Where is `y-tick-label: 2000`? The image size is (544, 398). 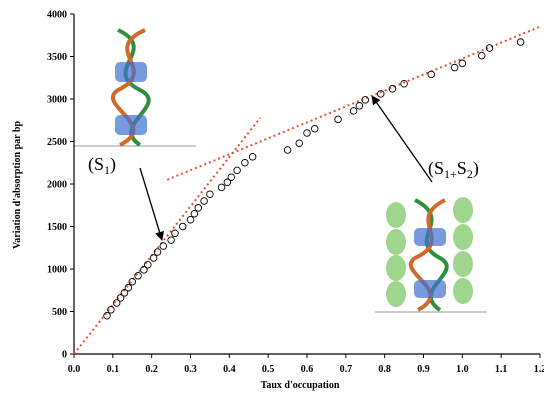 y-tick-label: 2000 is located at coordinates (57, 185).